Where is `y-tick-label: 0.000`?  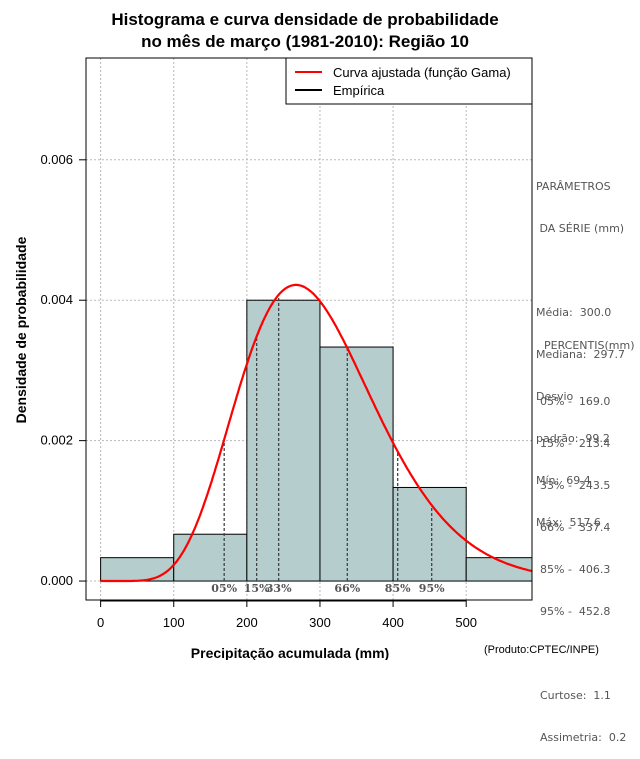
y-tick-label: 0.000 is located at coordinates (56, 580).